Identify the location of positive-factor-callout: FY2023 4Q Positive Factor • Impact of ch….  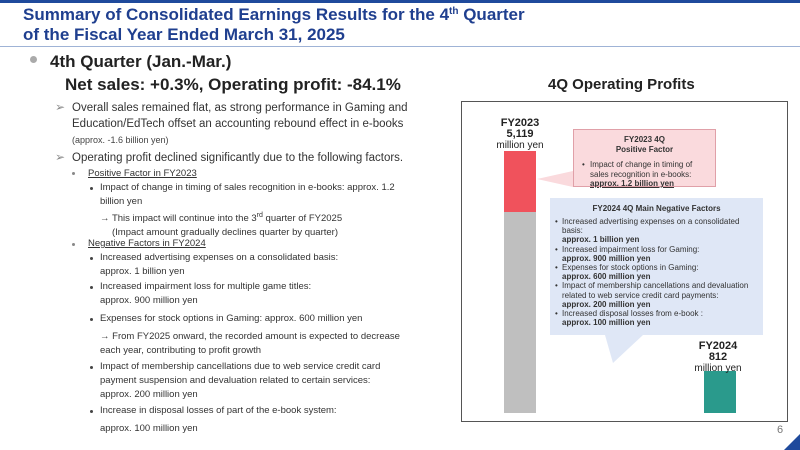
(644, 158).